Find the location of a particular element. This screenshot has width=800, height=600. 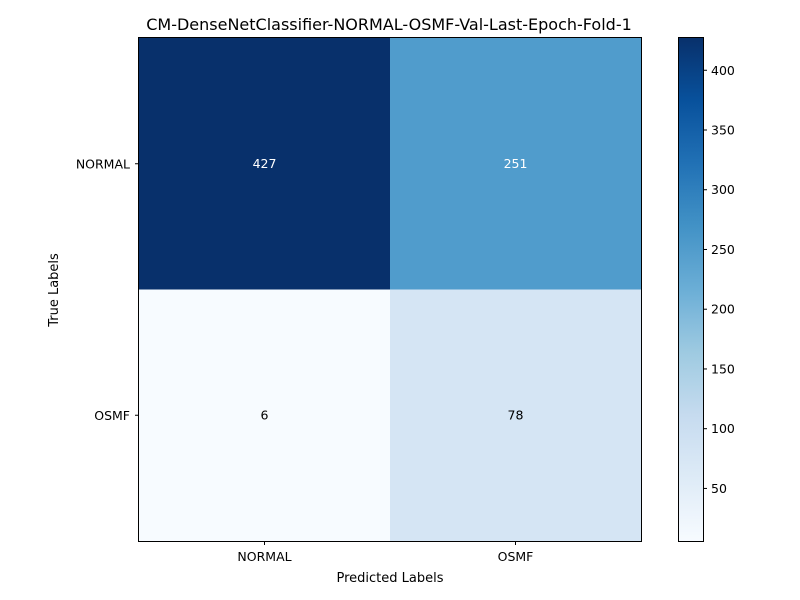

cell-value-label: 427 is located at coordinates (265, 163).